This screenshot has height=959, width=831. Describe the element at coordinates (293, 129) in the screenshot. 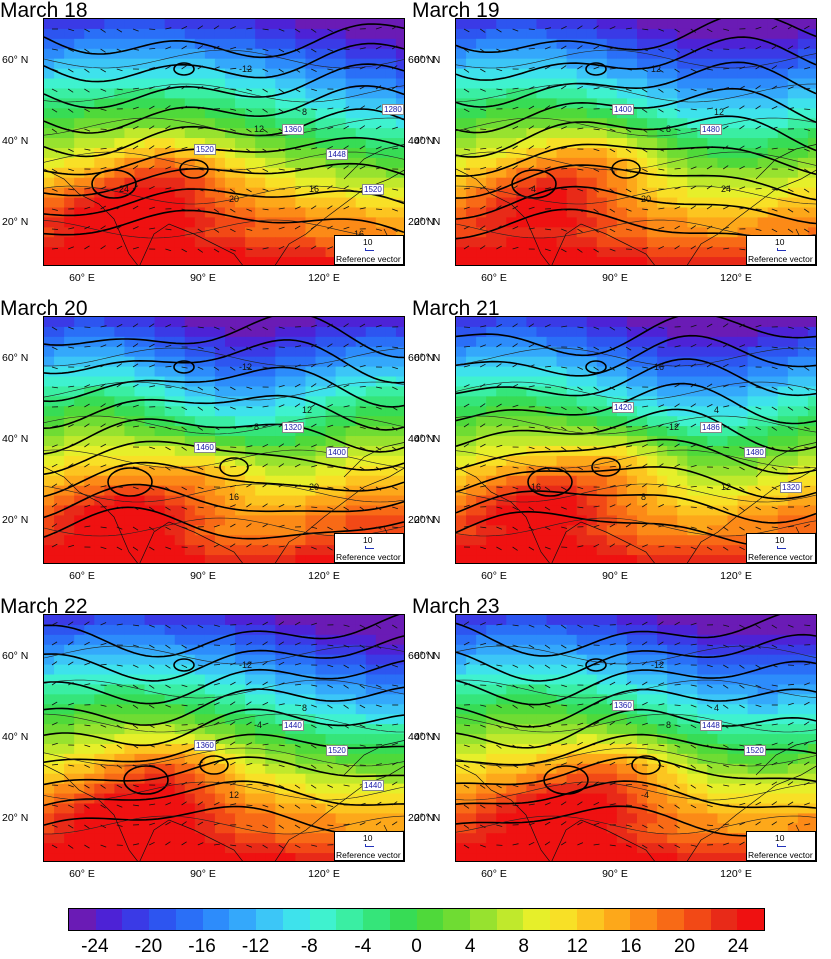

I see `height-contour-label: 1360` at that location.